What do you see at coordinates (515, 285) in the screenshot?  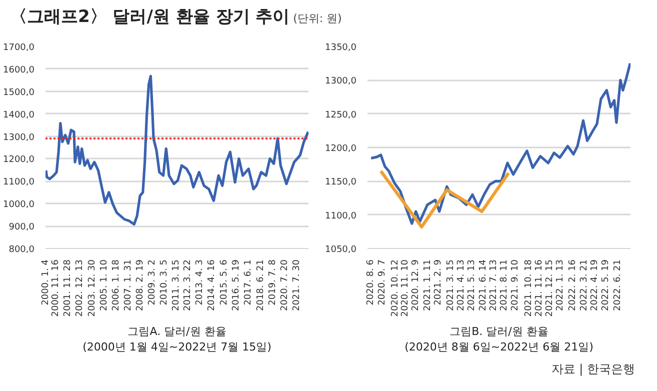 I see `x-tick-label: 2021. 9. 10` at bounding box center [515, 285].